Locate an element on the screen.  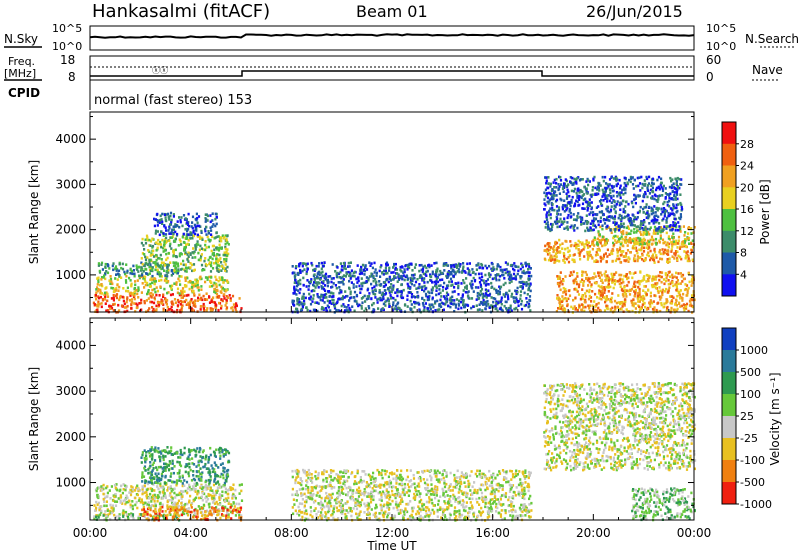
y-tick-label: 1000 is located at coordinates (70, 275).